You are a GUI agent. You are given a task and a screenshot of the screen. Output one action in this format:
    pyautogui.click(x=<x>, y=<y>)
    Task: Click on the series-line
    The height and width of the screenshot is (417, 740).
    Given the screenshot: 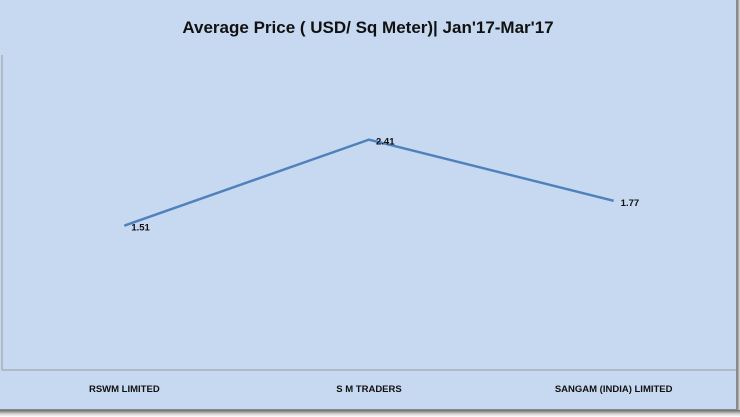 What is the action you would take?
    pyautogui.click(x=368, y=182)
    